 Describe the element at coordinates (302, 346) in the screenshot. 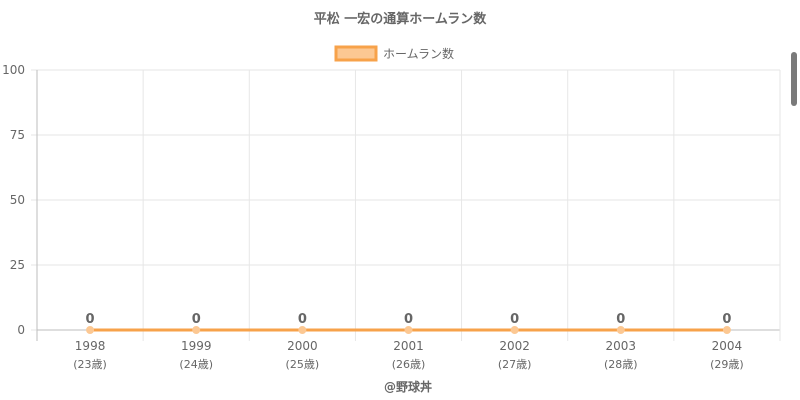

I see `x-tick-label: 2000` at that location.